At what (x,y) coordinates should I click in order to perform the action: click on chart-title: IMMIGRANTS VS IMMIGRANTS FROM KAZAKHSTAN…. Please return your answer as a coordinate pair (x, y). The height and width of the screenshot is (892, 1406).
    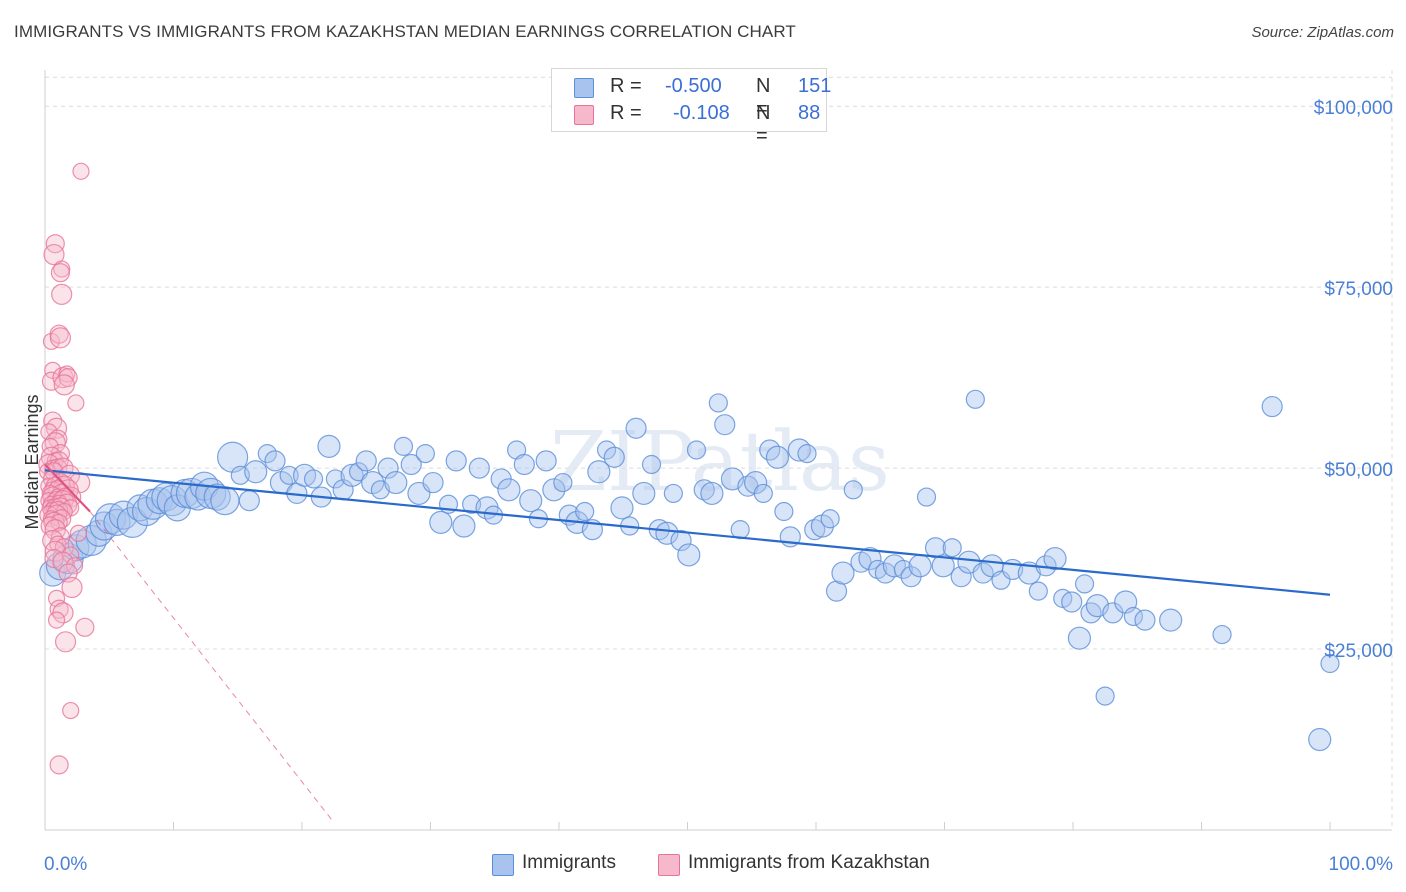
    Looking at the image, I should click on (405, 31).